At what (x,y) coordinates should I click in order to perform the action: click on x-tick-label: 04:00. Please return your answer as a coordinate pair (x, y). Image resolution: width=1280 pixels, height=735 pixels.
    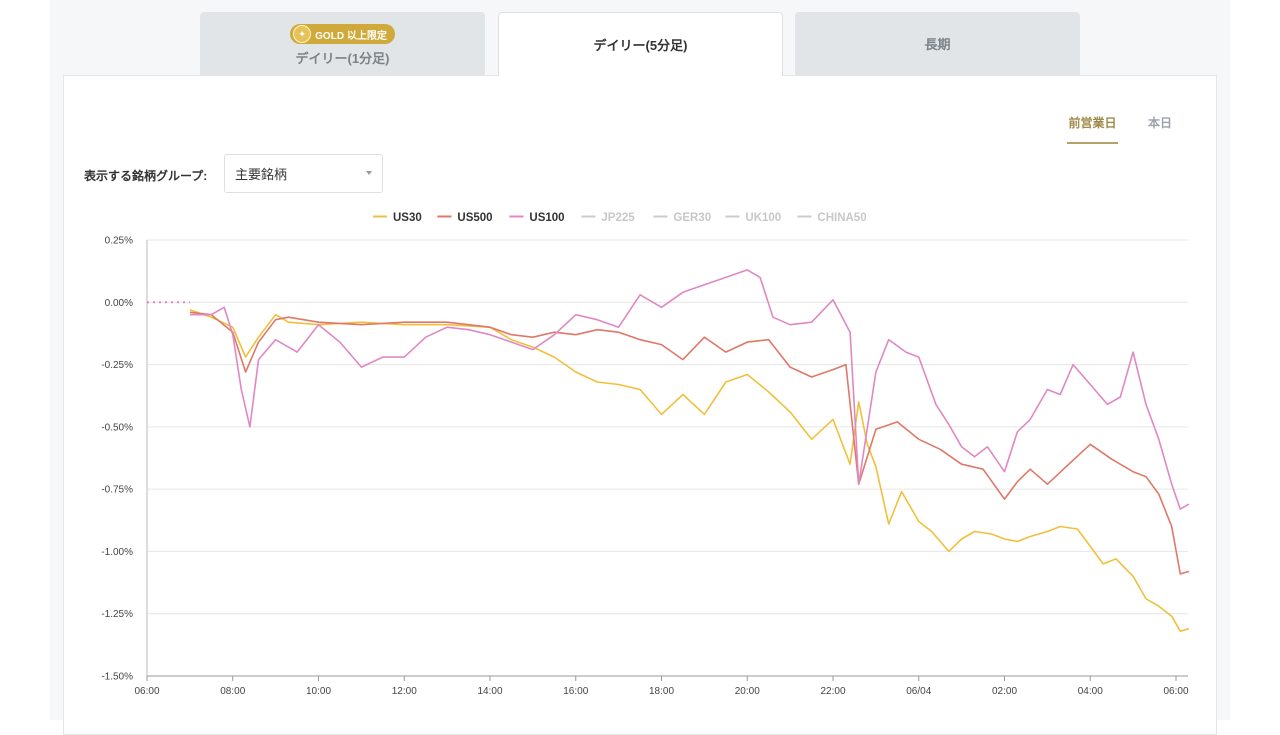
    Looking at the image, I should click on (1090, 691).